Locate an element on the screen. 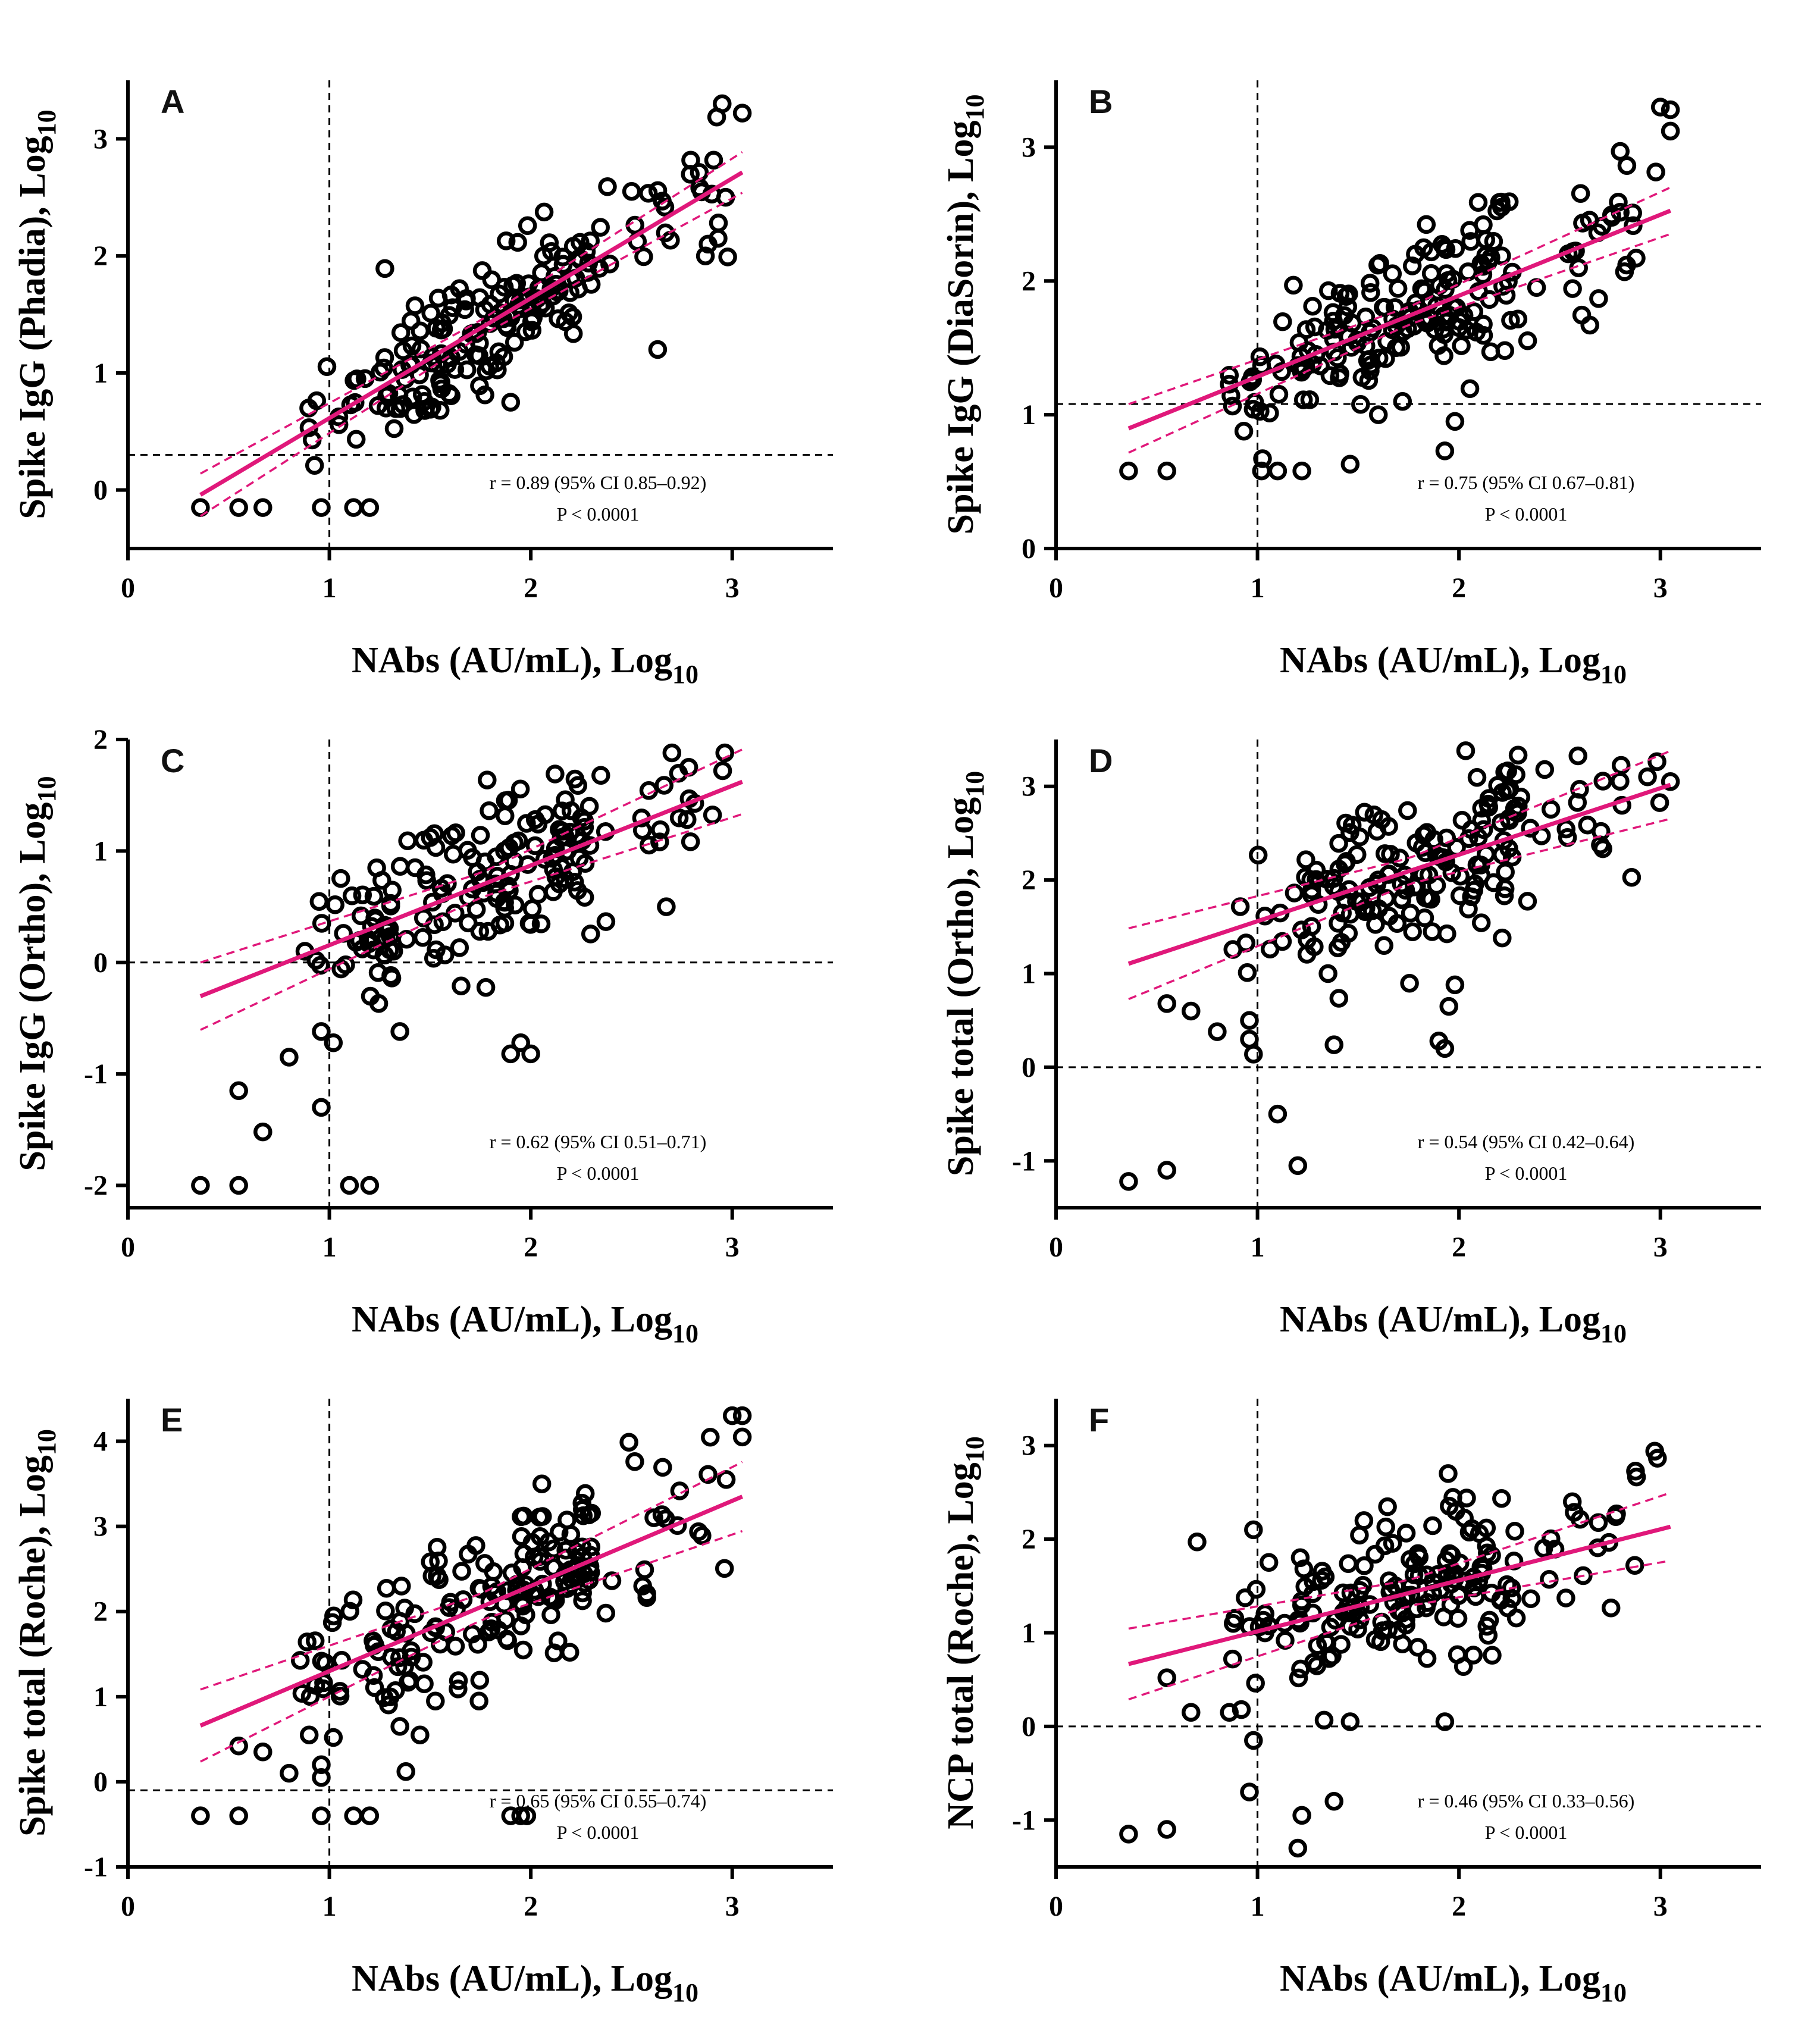 This screenshot has width=1820, height=2018. x-tick-label: 1 is located at coordinates (1258, 1906).